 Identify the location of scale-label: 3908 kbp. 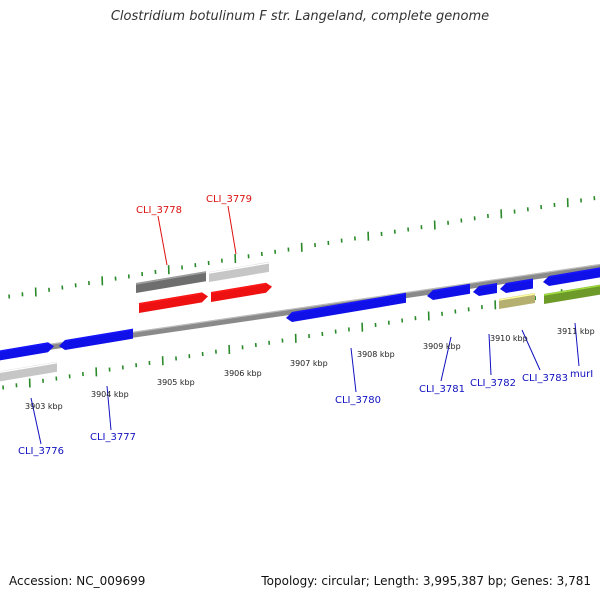
(376, 354).